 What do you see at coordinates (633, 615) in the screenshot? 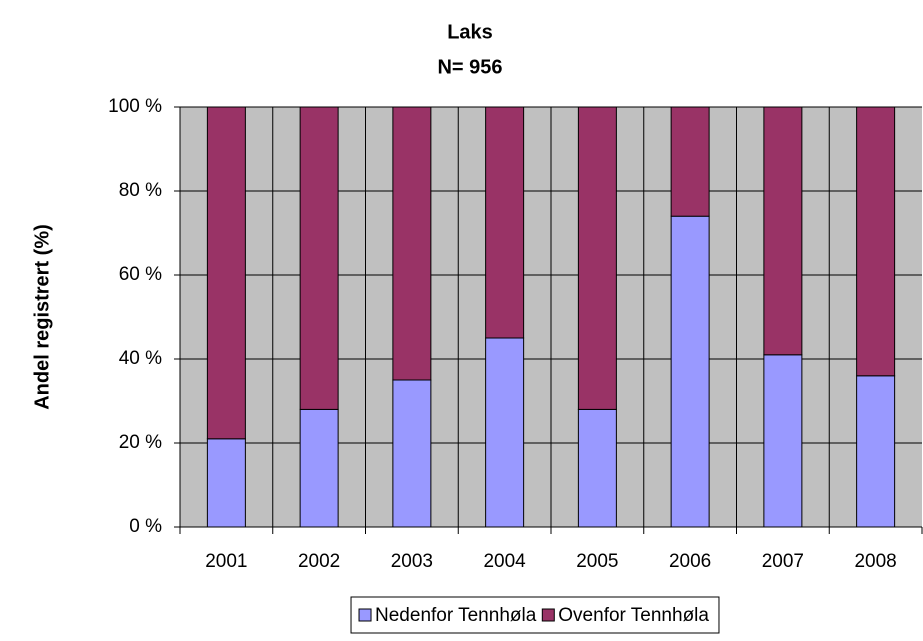
I see `legend-label: Ovenfor Tennhøla` at bounding box center [633, 615].